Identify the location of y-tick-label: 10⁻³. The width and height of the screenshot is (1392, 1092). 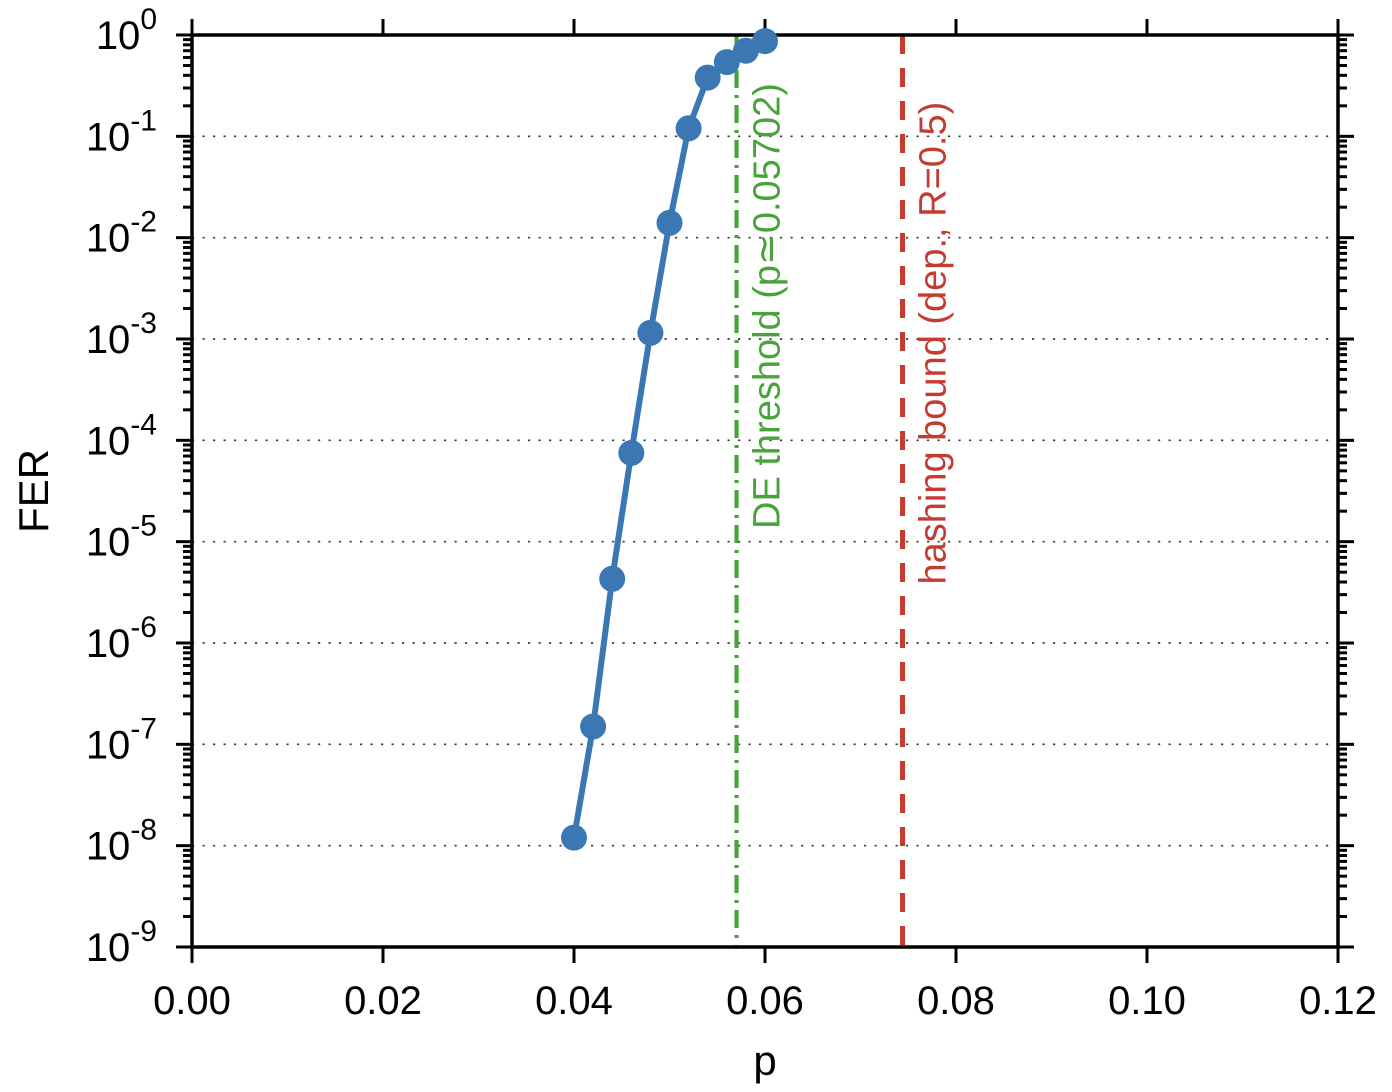
(121, 334).